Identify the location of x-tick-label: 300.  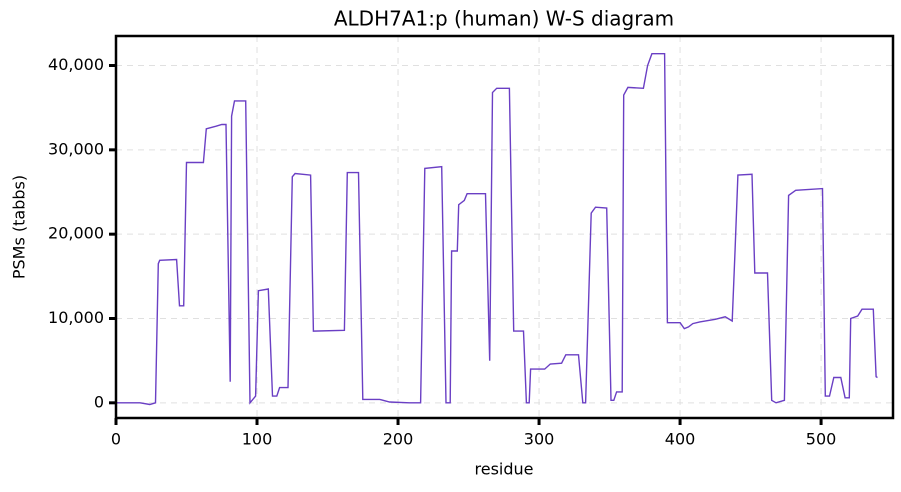
(539, 439).